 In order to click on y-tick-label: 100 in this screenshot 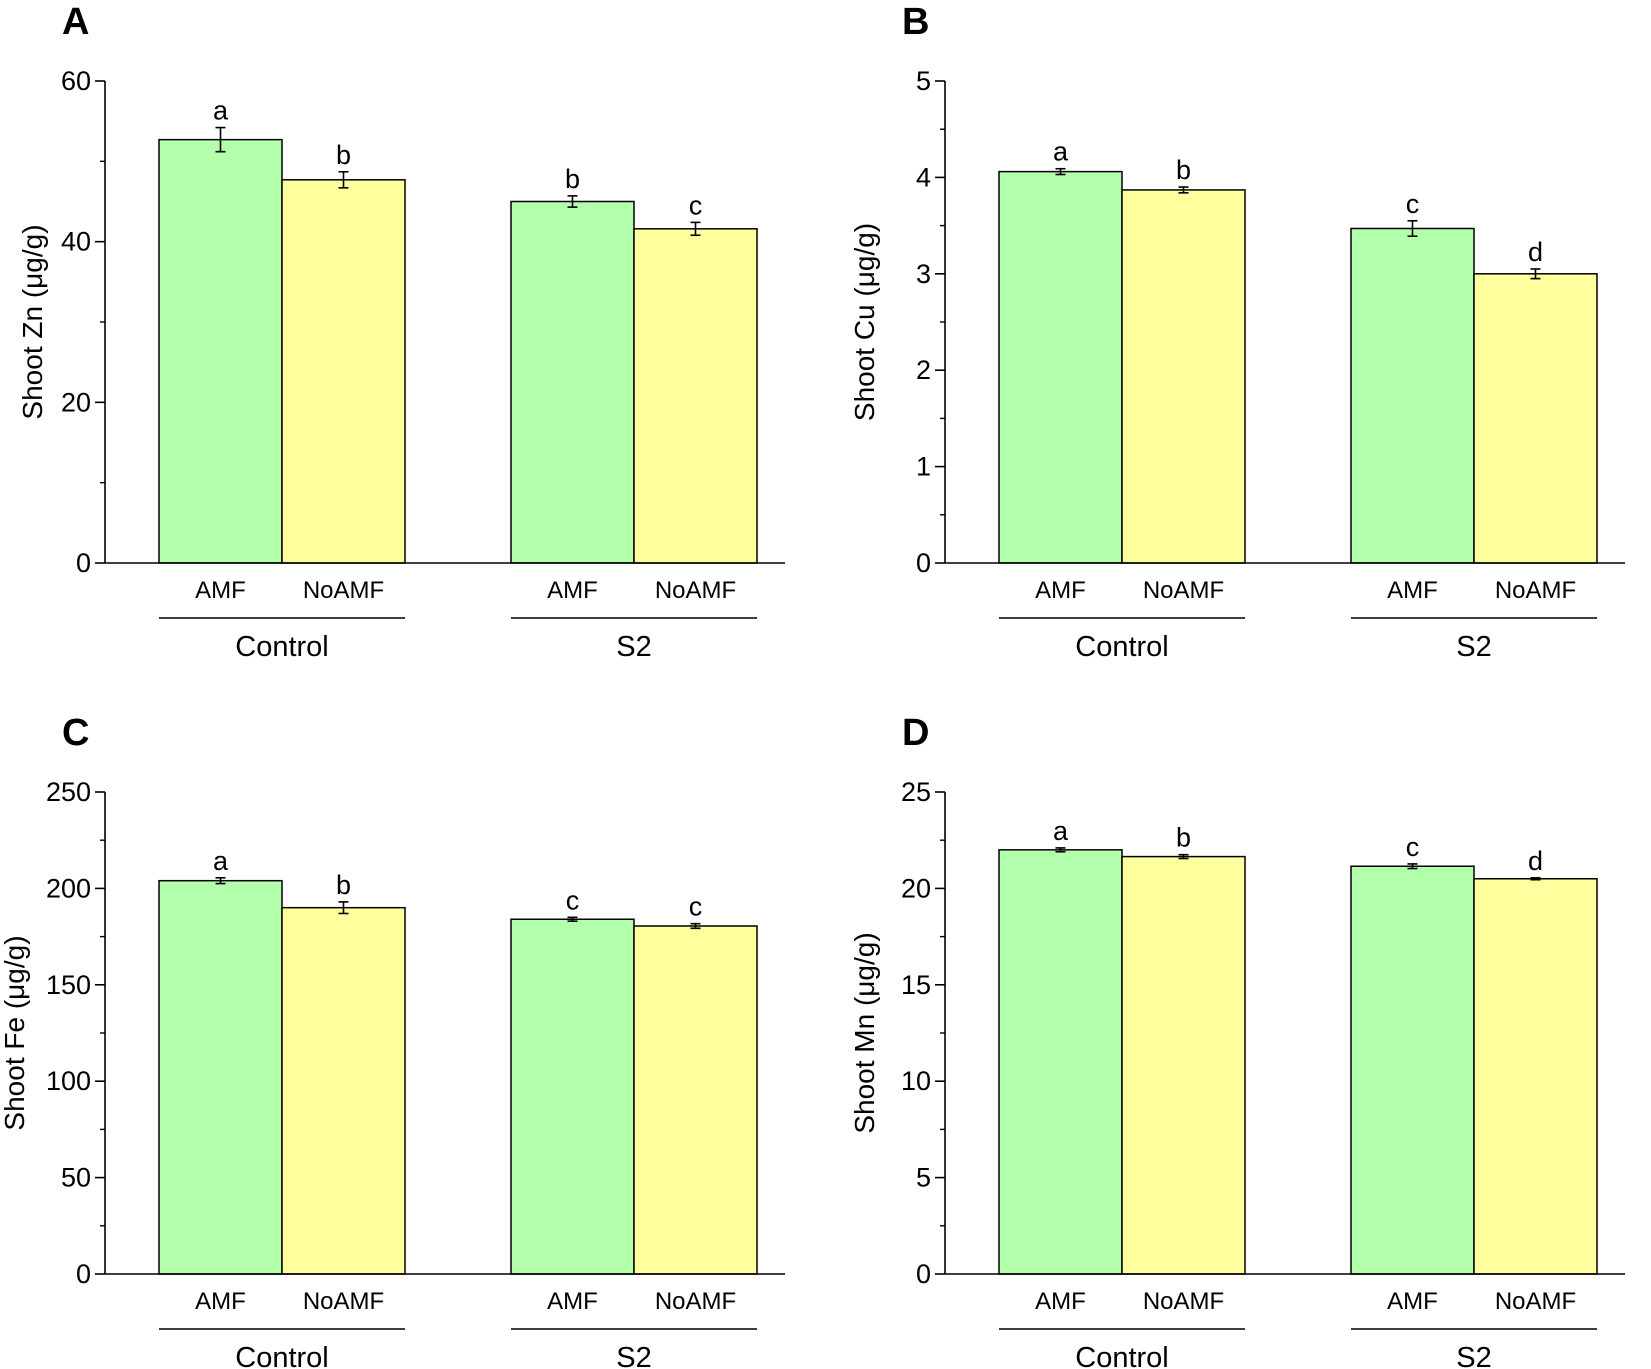, I will do `click(68, 1081)`.